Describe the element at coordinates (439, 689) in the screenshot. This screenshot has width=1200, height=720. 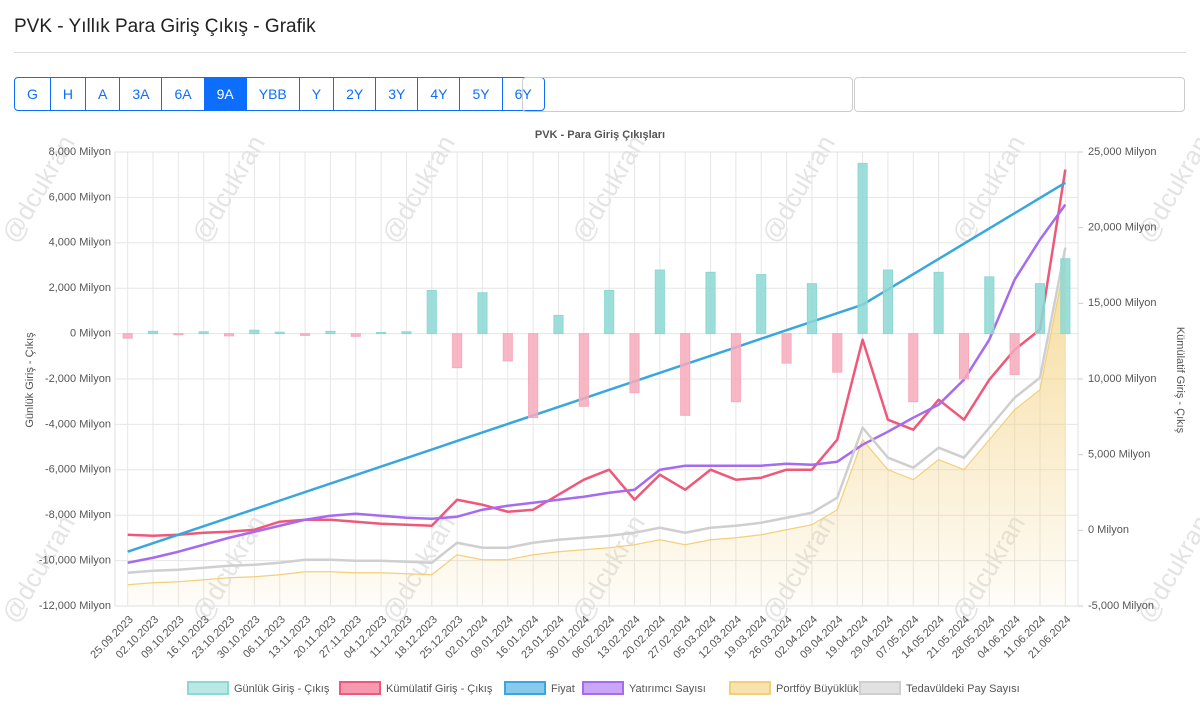
I see `legend-label: Kümülatif Giriş - Çıkış` at that location.